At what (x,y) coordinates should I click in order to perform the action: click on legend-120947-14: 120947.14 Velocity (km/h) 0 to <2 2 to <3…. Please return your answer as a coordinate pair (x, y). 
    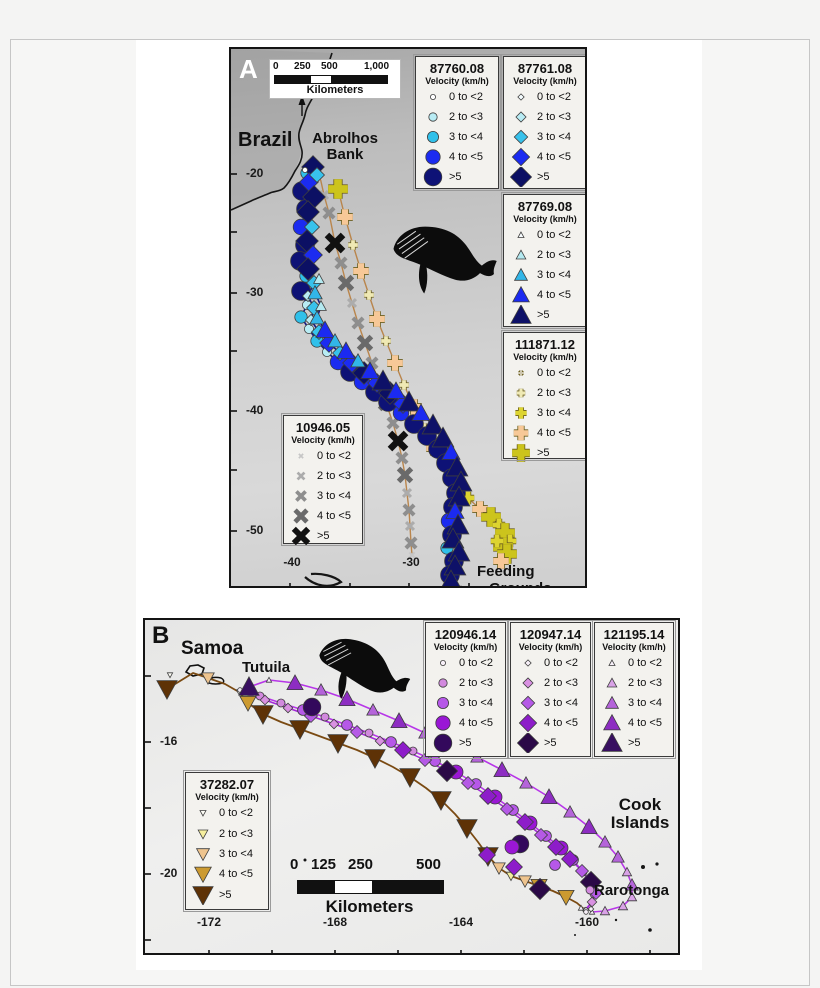
    Looking at the image, I should click on (550, 689).